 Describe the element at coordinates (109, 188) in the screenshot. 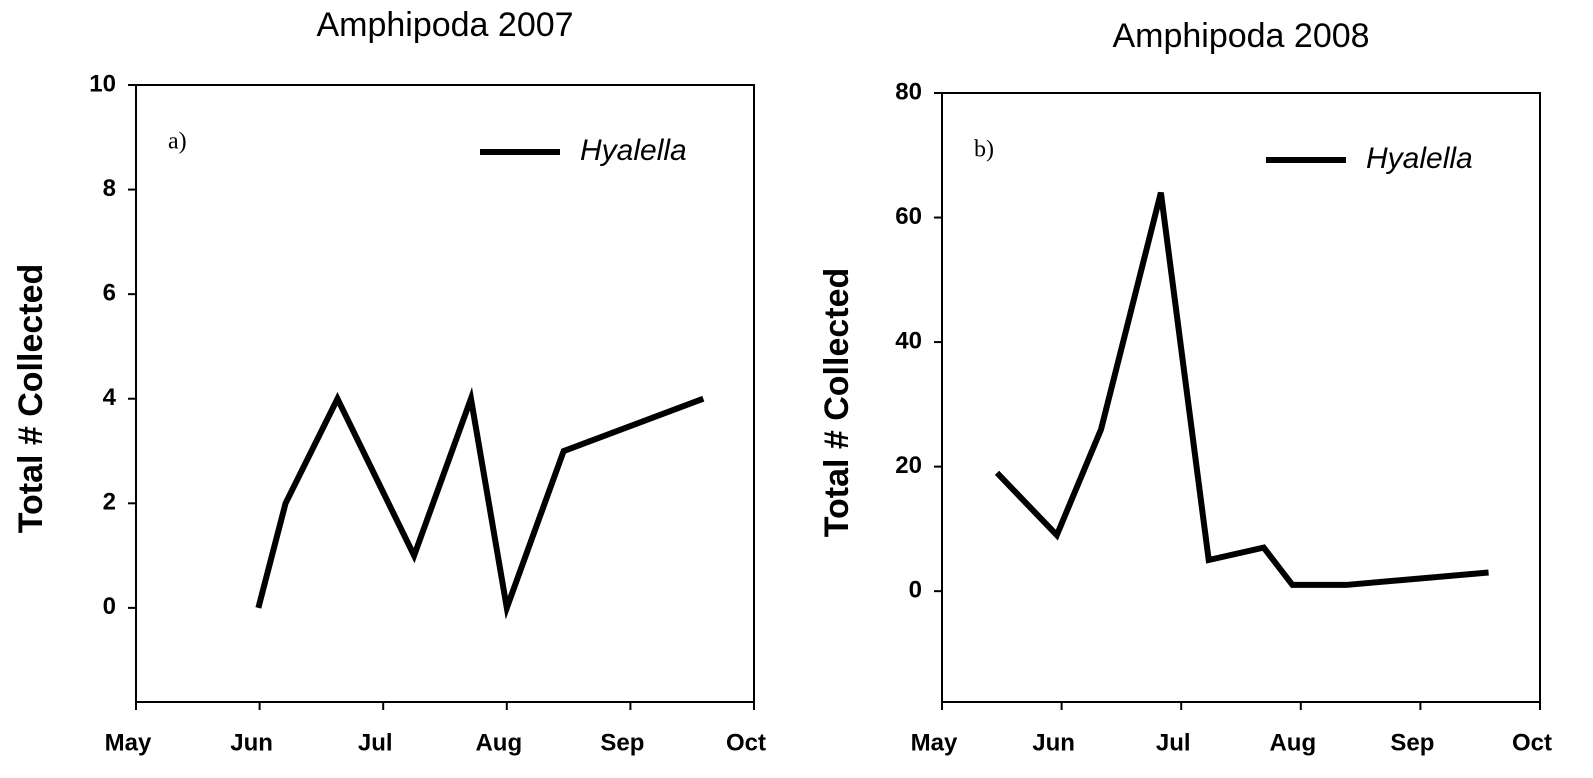

I see `y-tick-label: 8` at that location.